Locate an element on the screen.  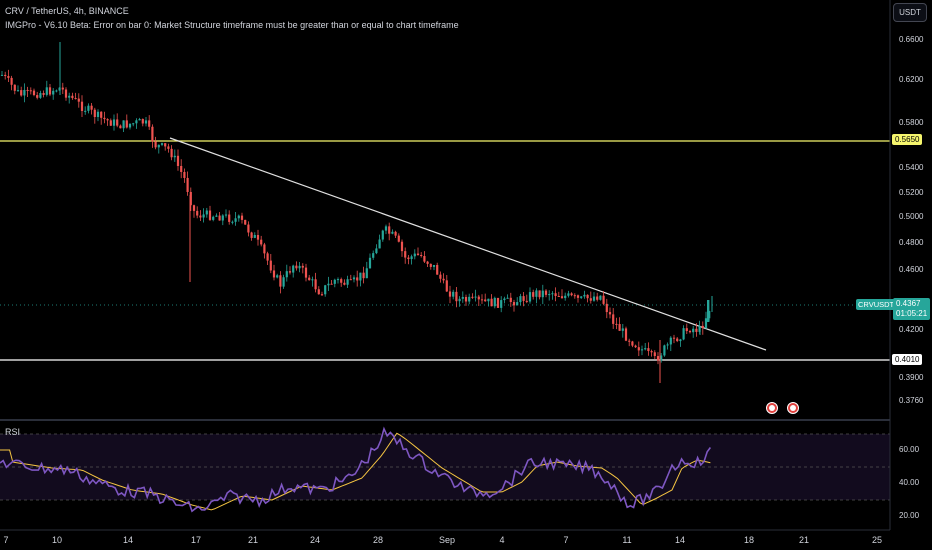
rsi-label: RSI is located at coordinates (13, 432).